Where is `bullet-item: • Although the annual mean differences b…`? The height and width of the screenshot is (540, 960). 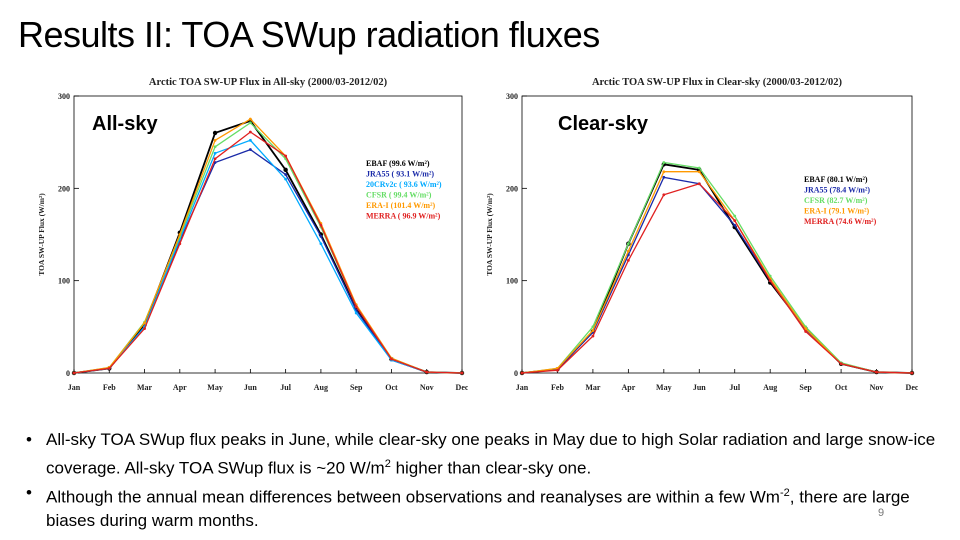
bullet-item: • Although the annual mean differences b… is located at coordinates (486, 507).